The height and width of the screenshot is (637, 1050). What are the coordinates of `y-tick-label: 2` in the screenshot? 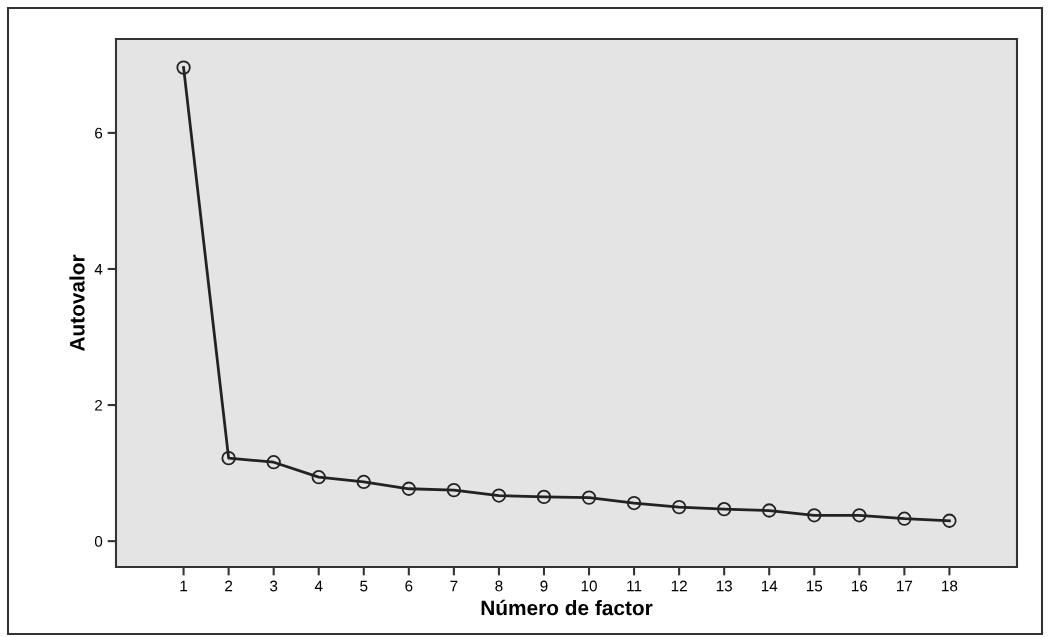 It's located at (99, 405).